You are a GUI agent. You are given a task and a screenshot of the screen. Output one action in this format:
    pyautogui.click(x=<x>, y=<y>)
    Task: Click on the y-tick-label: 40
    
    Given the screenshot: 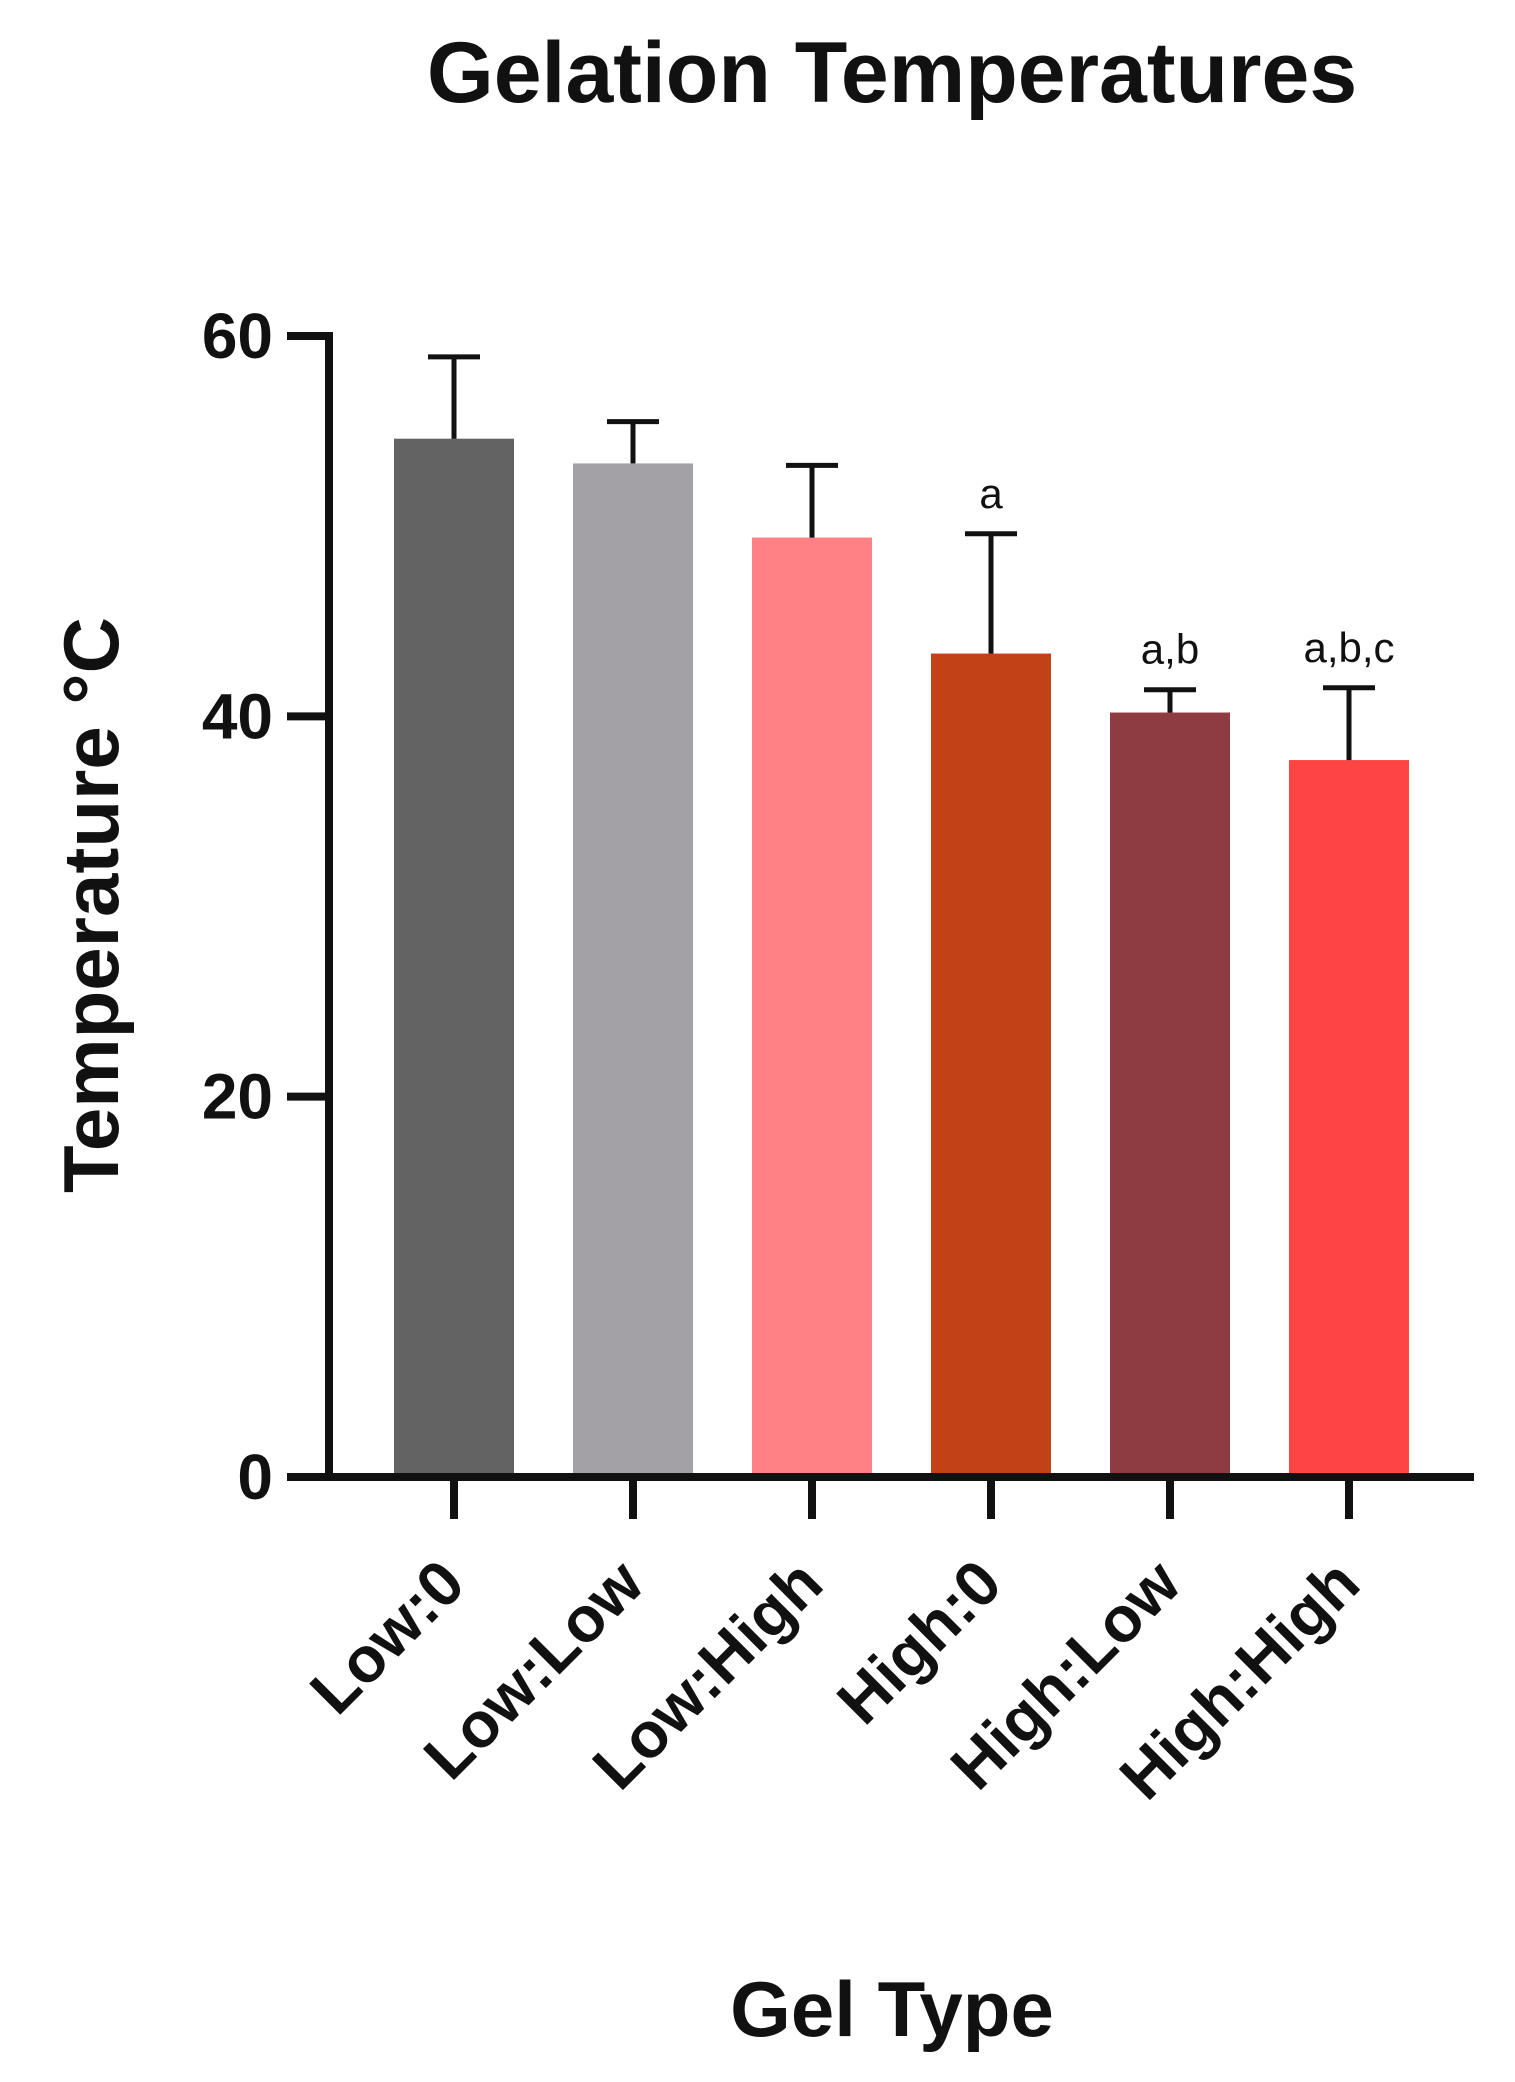 What is the action you would take?
    pyautogui.click(x=237, y=716)
    